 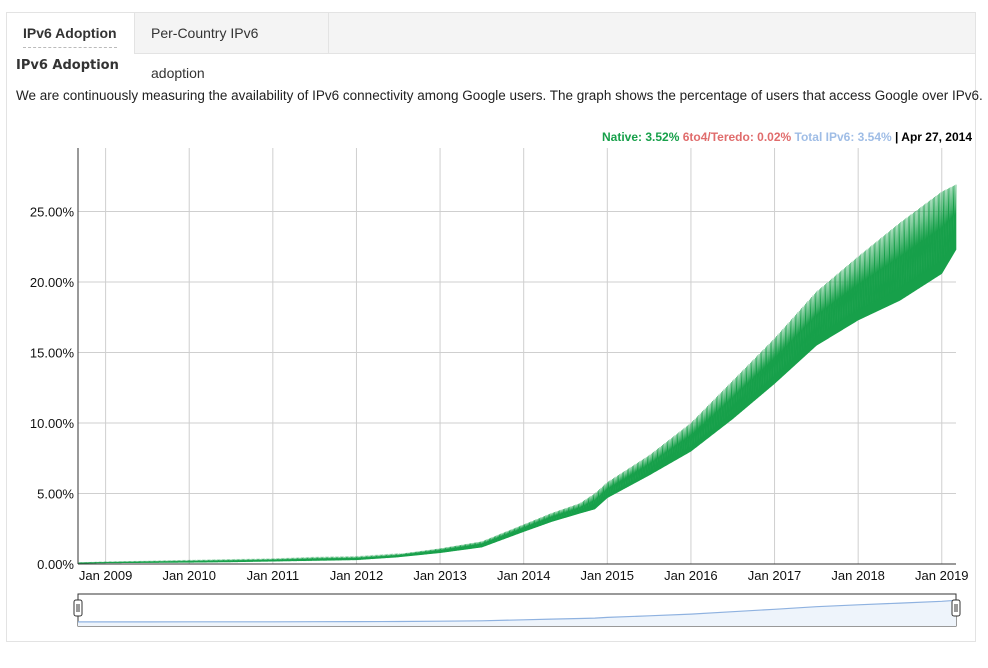 I want to click on navigator-right-handle, so click(x=956, y=608).